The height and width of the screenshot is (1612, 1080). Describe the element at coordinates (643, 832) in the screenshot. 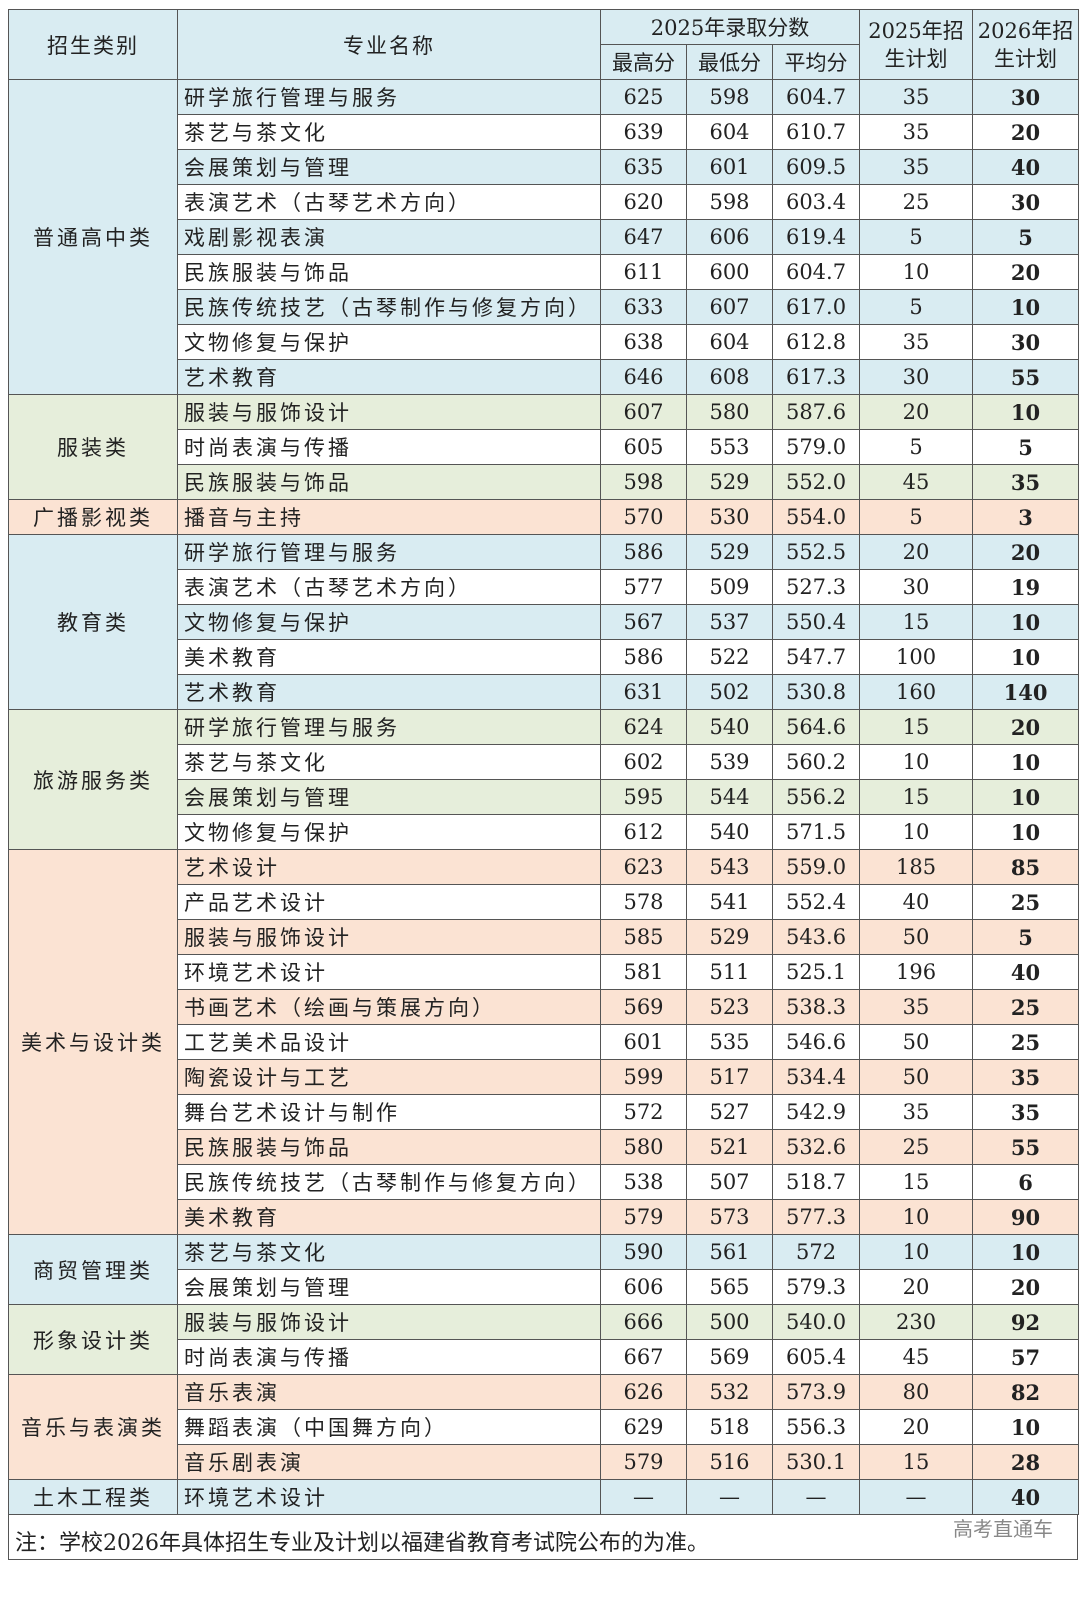

I see `max-cell: 612` at that location.